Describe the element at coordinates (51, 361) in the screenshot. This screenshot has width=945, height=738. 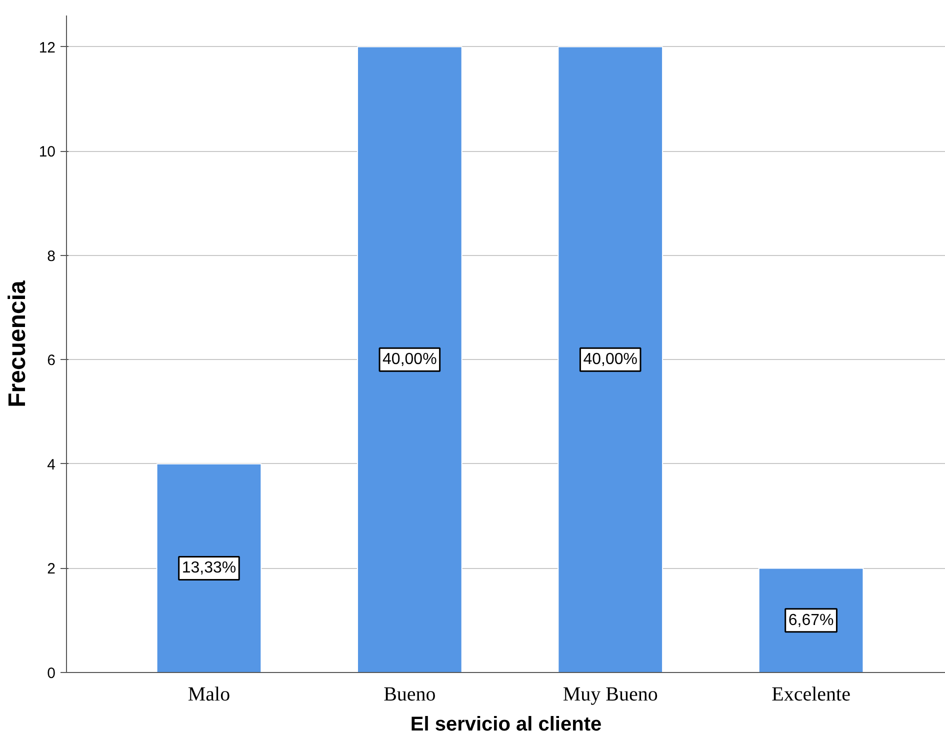
I see `y-tick-label: 6` at that location.